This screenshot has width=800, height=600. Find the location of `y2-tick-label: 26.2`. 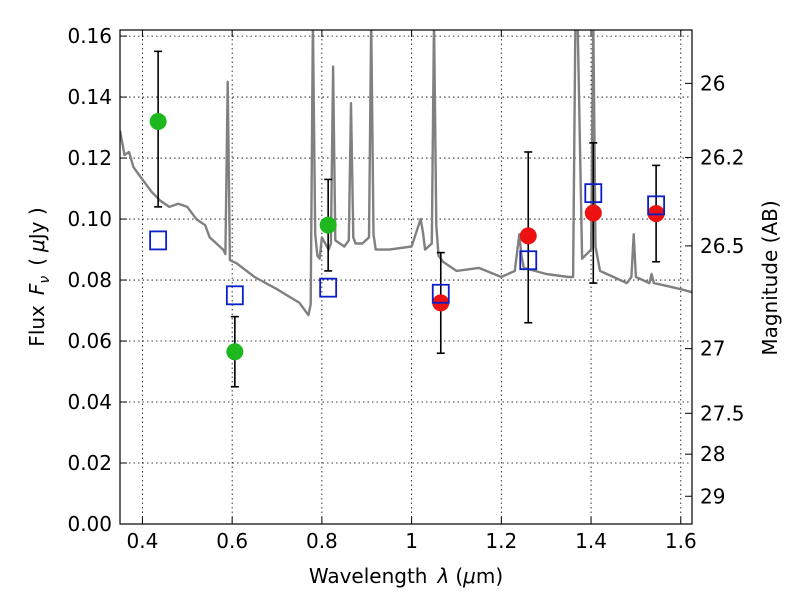

y2-tick-label: 26.2 is located at coordinates (722, 157).